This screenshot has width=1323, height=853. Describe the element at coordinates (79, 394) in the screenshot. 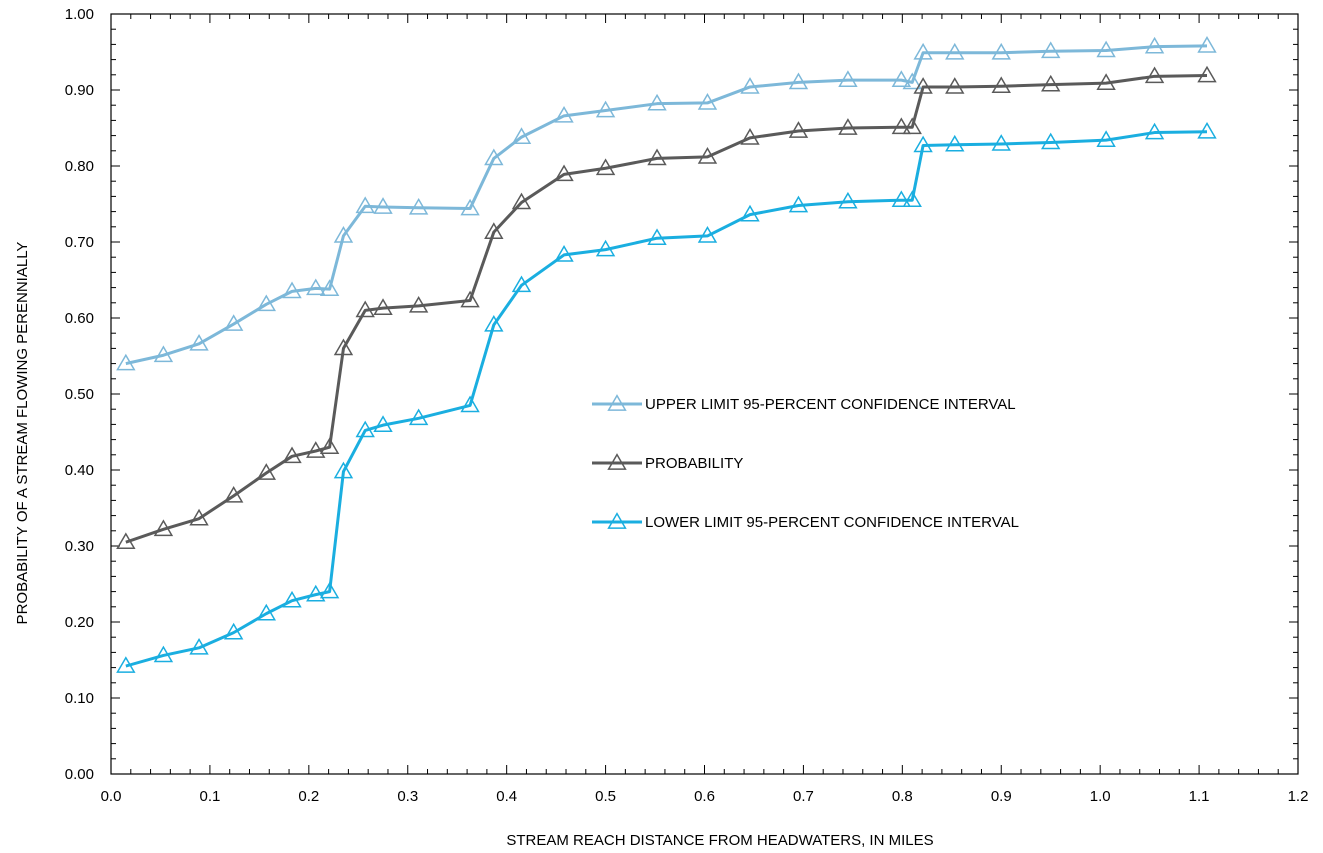

I see `y-tick-label: 0.50` at that location.